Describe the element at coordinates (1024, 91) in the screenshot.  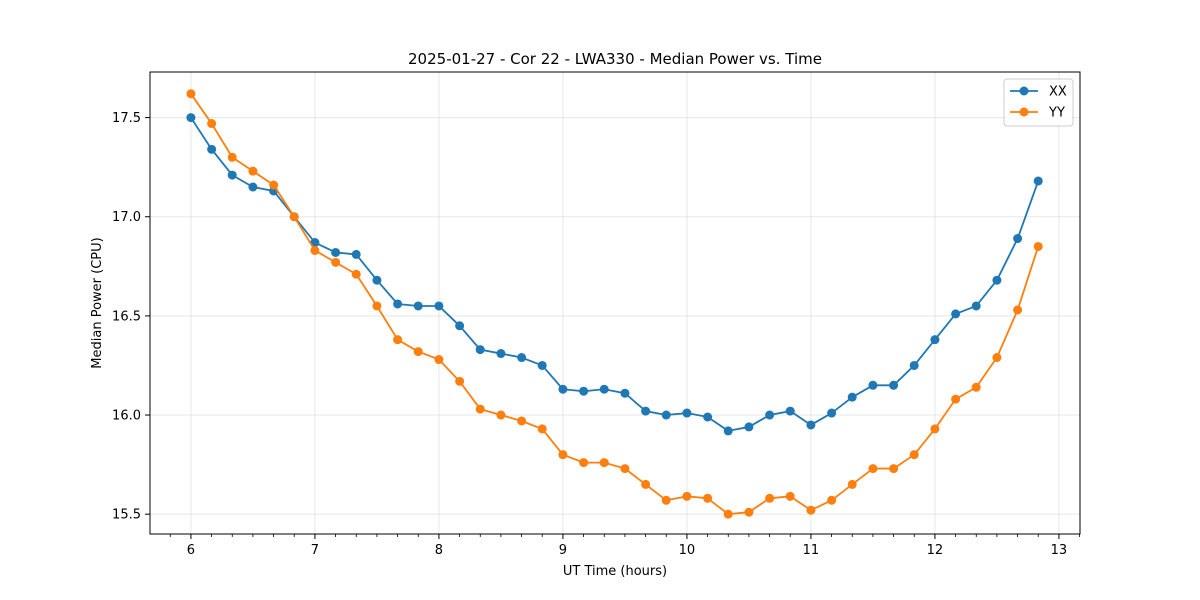
I see `legend-marker-xx` at that location.